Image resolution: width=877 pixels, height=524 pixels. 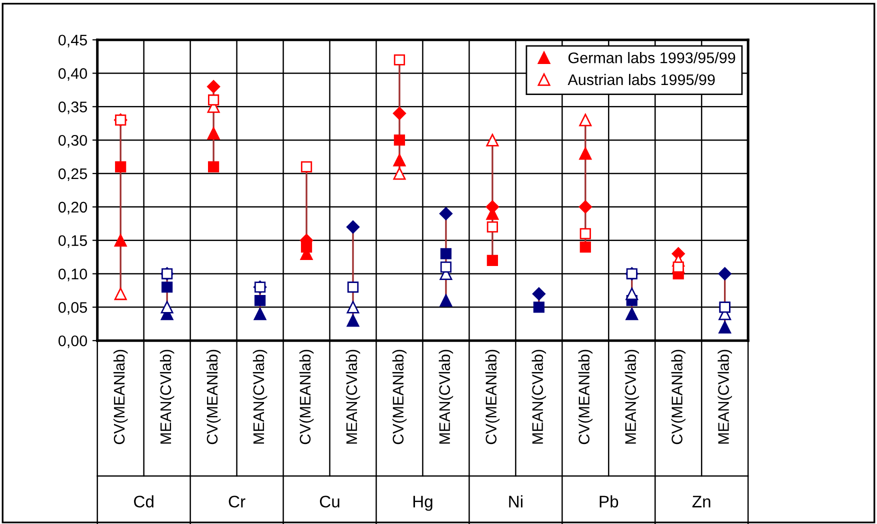 I want to click on legend-label: German labs 1993/95/99, so click(x=652, y=58).